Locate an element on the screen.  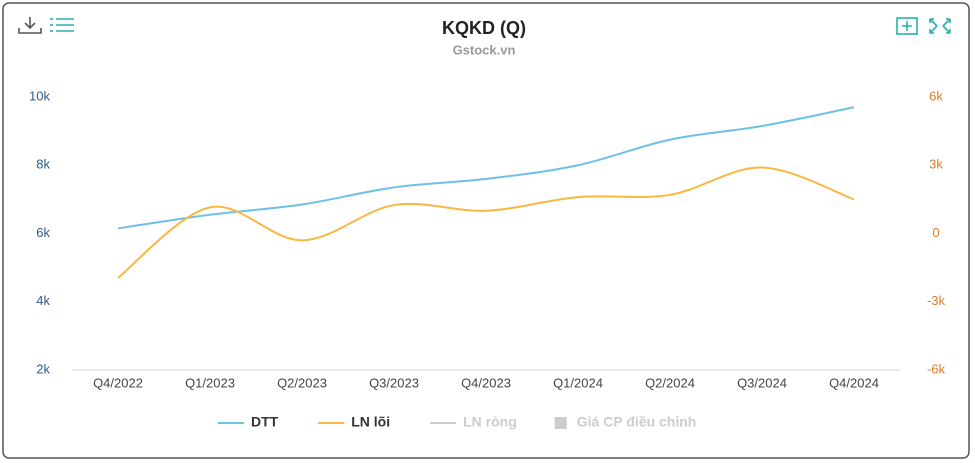
x-tick-label: Q3/2023 is located at coordinates (394, 382).